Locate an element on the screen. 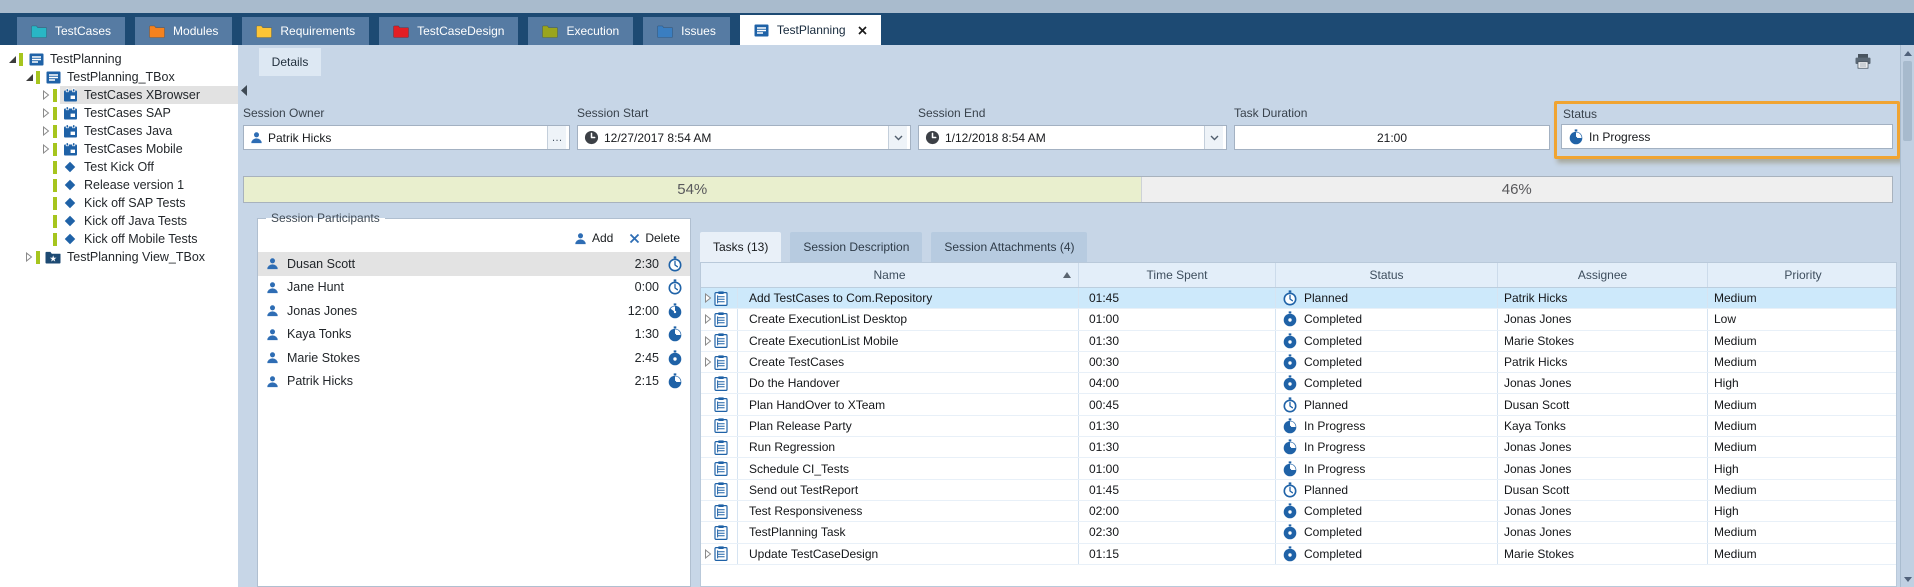  module-tab-modules: Modules is located at coordinates (184, 31).